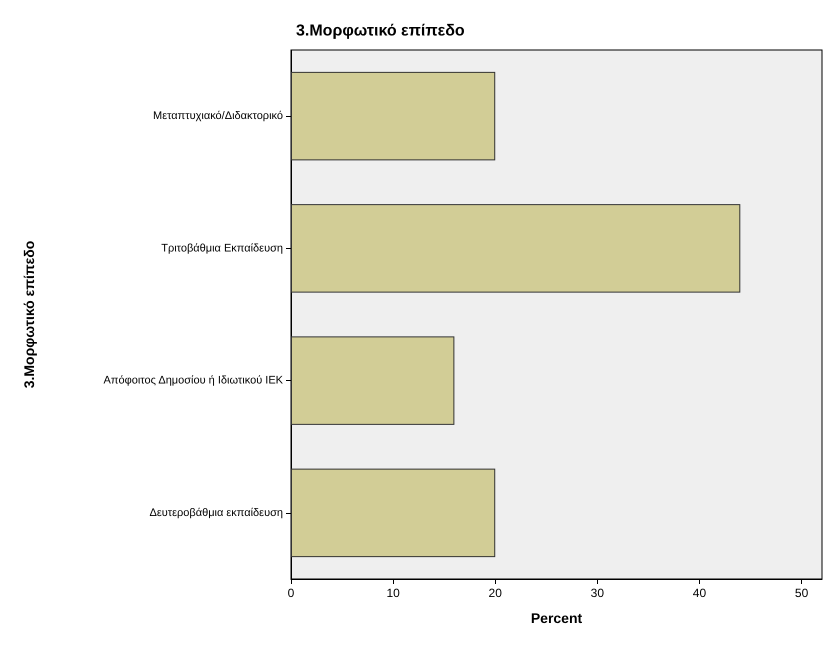  I want to click on y-tick-label: Τριτοβάθμια Εκπαίδευση, so click(222, 248).